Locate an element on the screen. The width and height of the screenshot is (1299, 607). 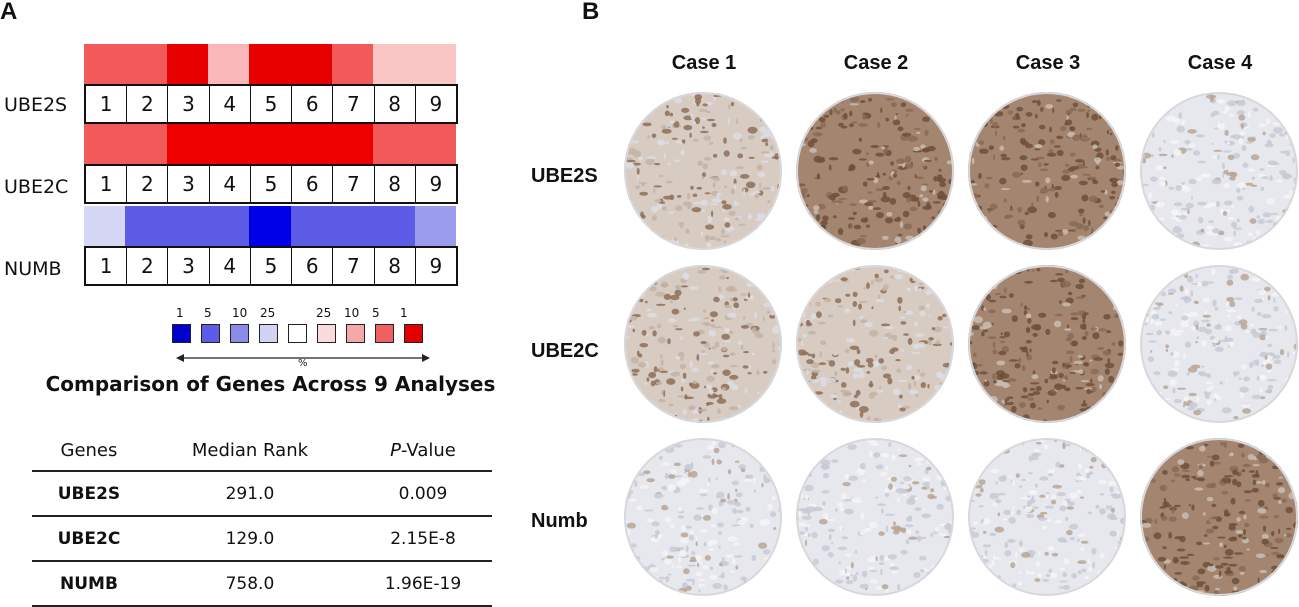
case-label-2: Case 2 is located at coordinates (876, 63).